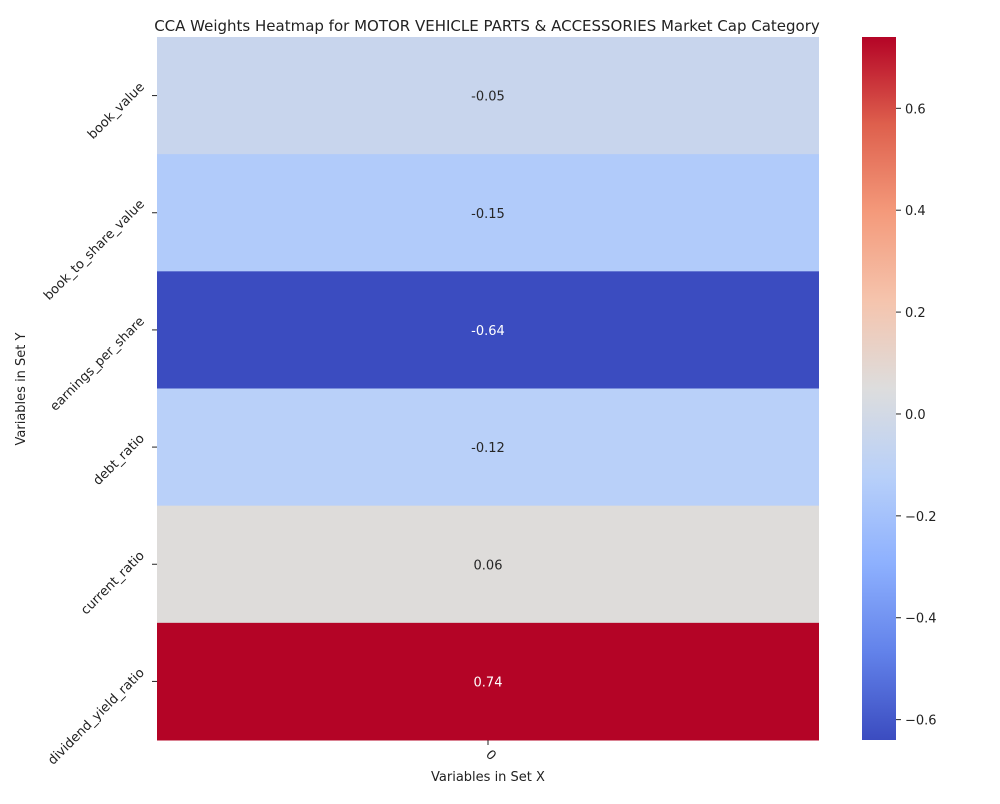  What do you see at coordinates (113, 583) in the screenshot?
I see `y-tick-label: current_ratio` at bounding box center [113, 583].